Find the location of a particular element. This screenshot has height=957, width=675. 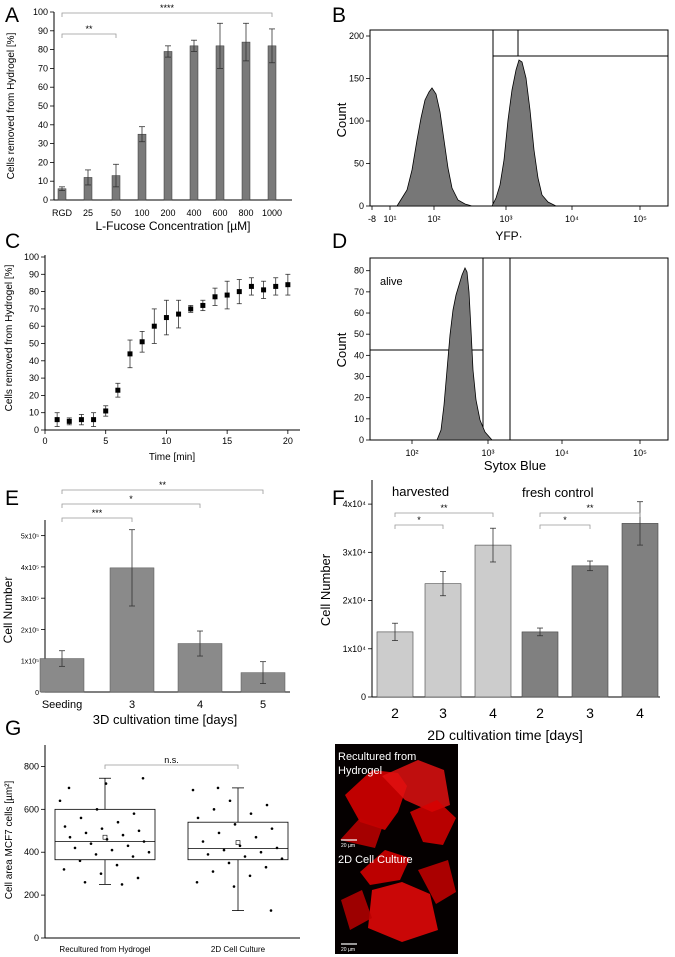

e-ytick-label: 4x10⁵ is located at coordinates (30, 568).